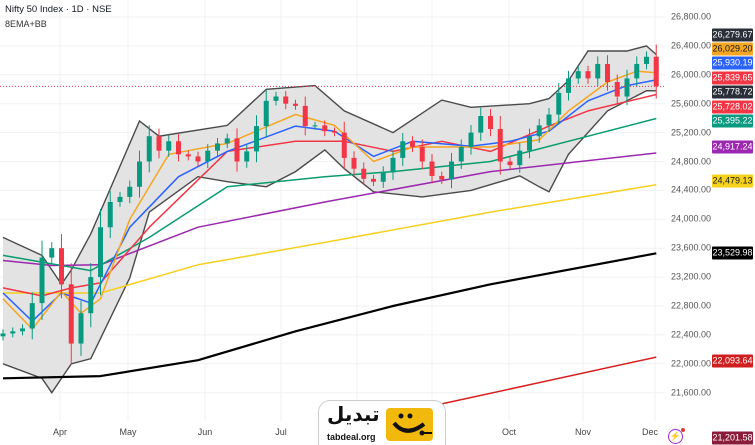  Describe the element at coordinates (732, 78) in the screenshot. I see `price-label: 25,839.65` at that location.